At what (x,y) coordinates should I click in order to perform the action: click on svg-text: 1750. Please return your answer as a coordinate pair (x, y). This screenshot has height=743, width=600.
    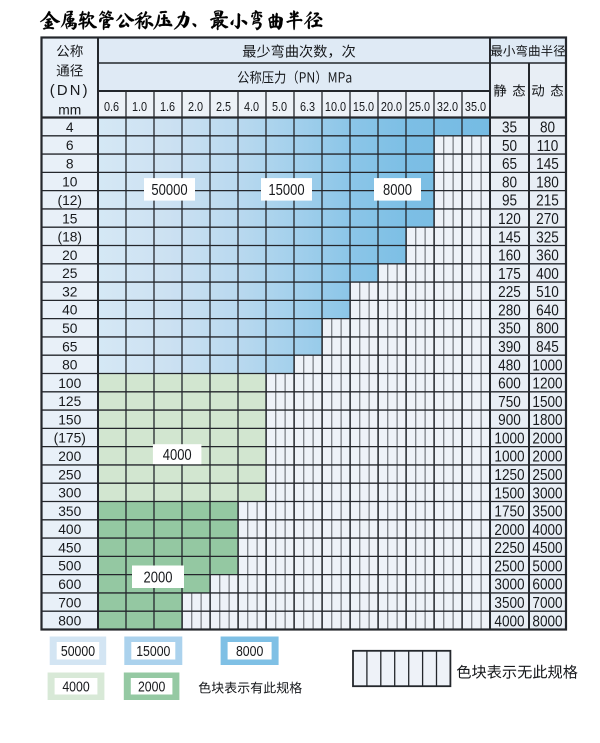
    Looking at the image, I should click on (509, 512).